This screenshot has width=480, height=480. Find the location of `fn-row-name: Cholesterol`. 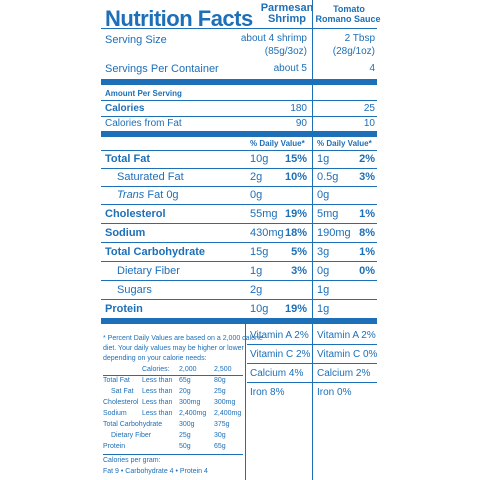

fn-row-name: Cholesterol is located at coordinates (121, 402).